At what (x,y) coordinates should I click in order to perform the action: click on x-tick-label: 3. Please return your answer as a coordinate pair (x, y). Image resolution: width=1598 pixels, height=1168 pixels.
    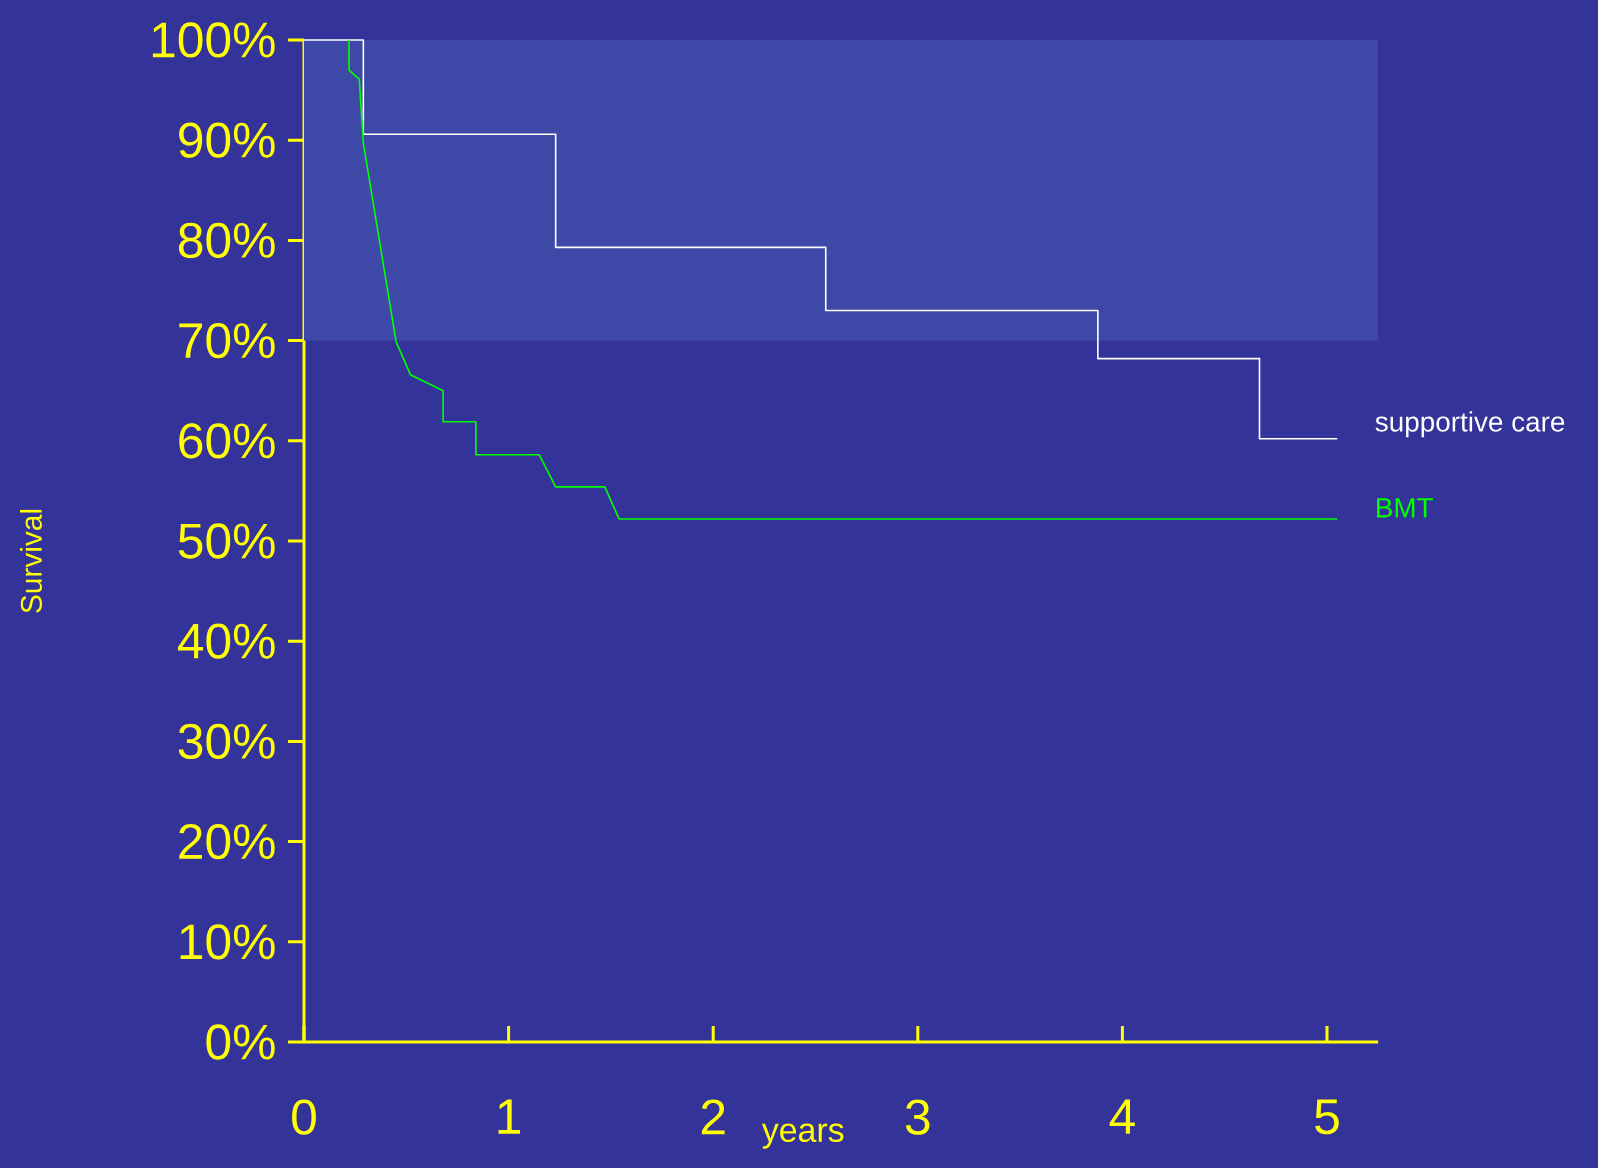
    Looking at the image, I should click on (917, 1117).